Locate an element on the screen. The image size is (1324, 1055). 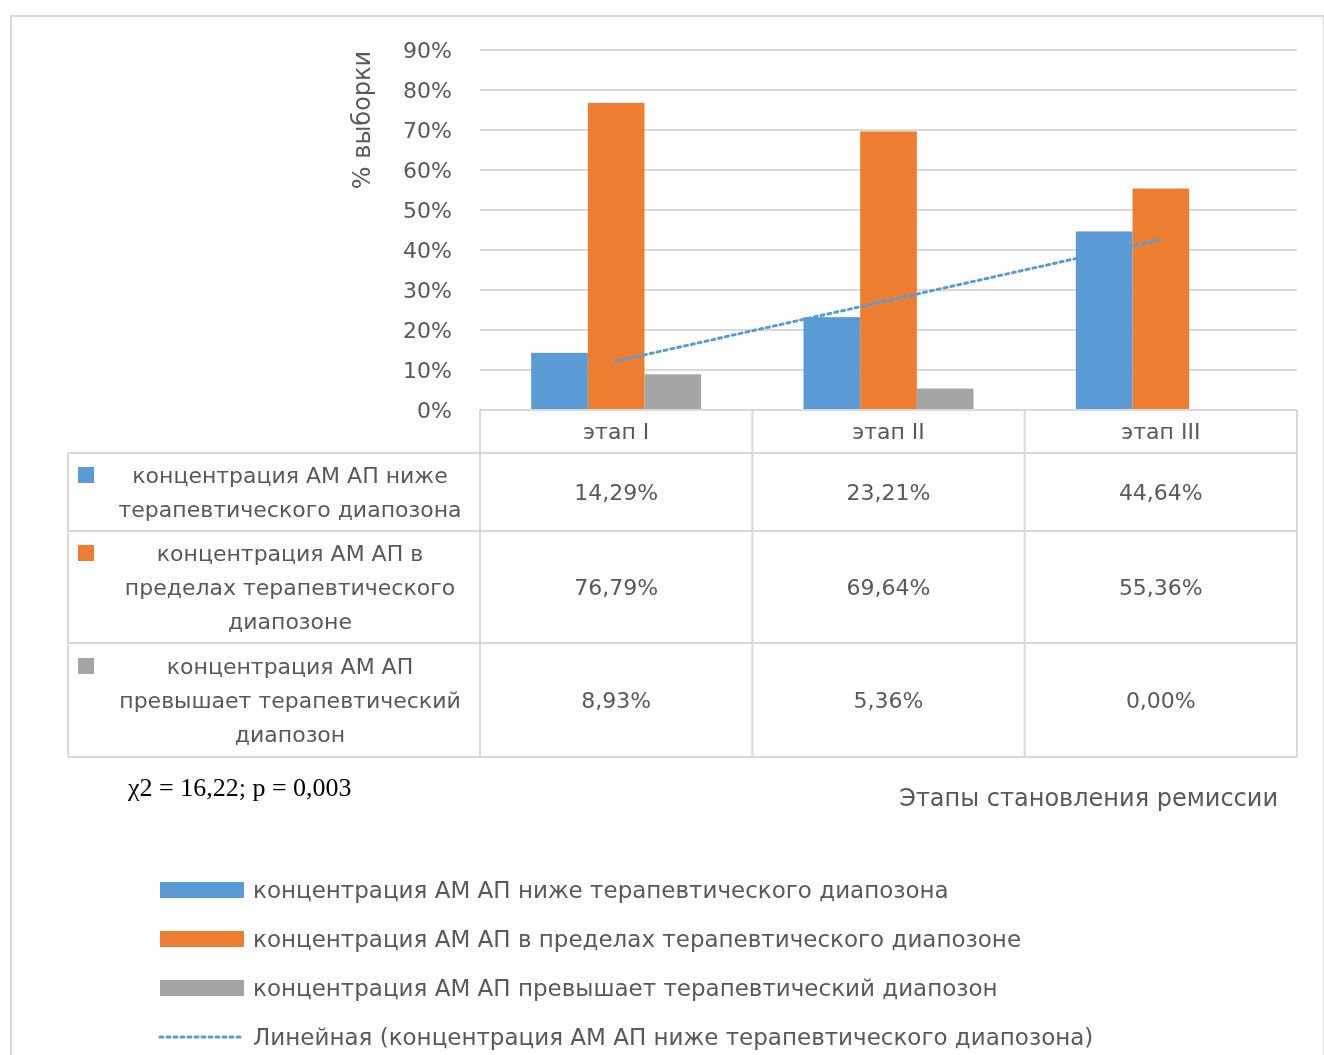
y-tick-label: 30% is located at coordinates (427, 290).